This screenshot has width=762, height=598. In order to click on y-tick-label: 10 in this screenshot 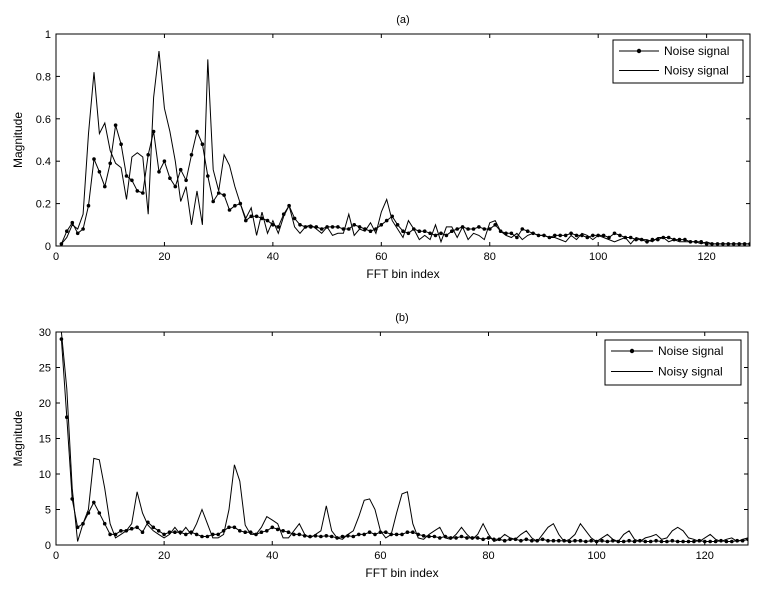, I will do `click(45, 475)`.